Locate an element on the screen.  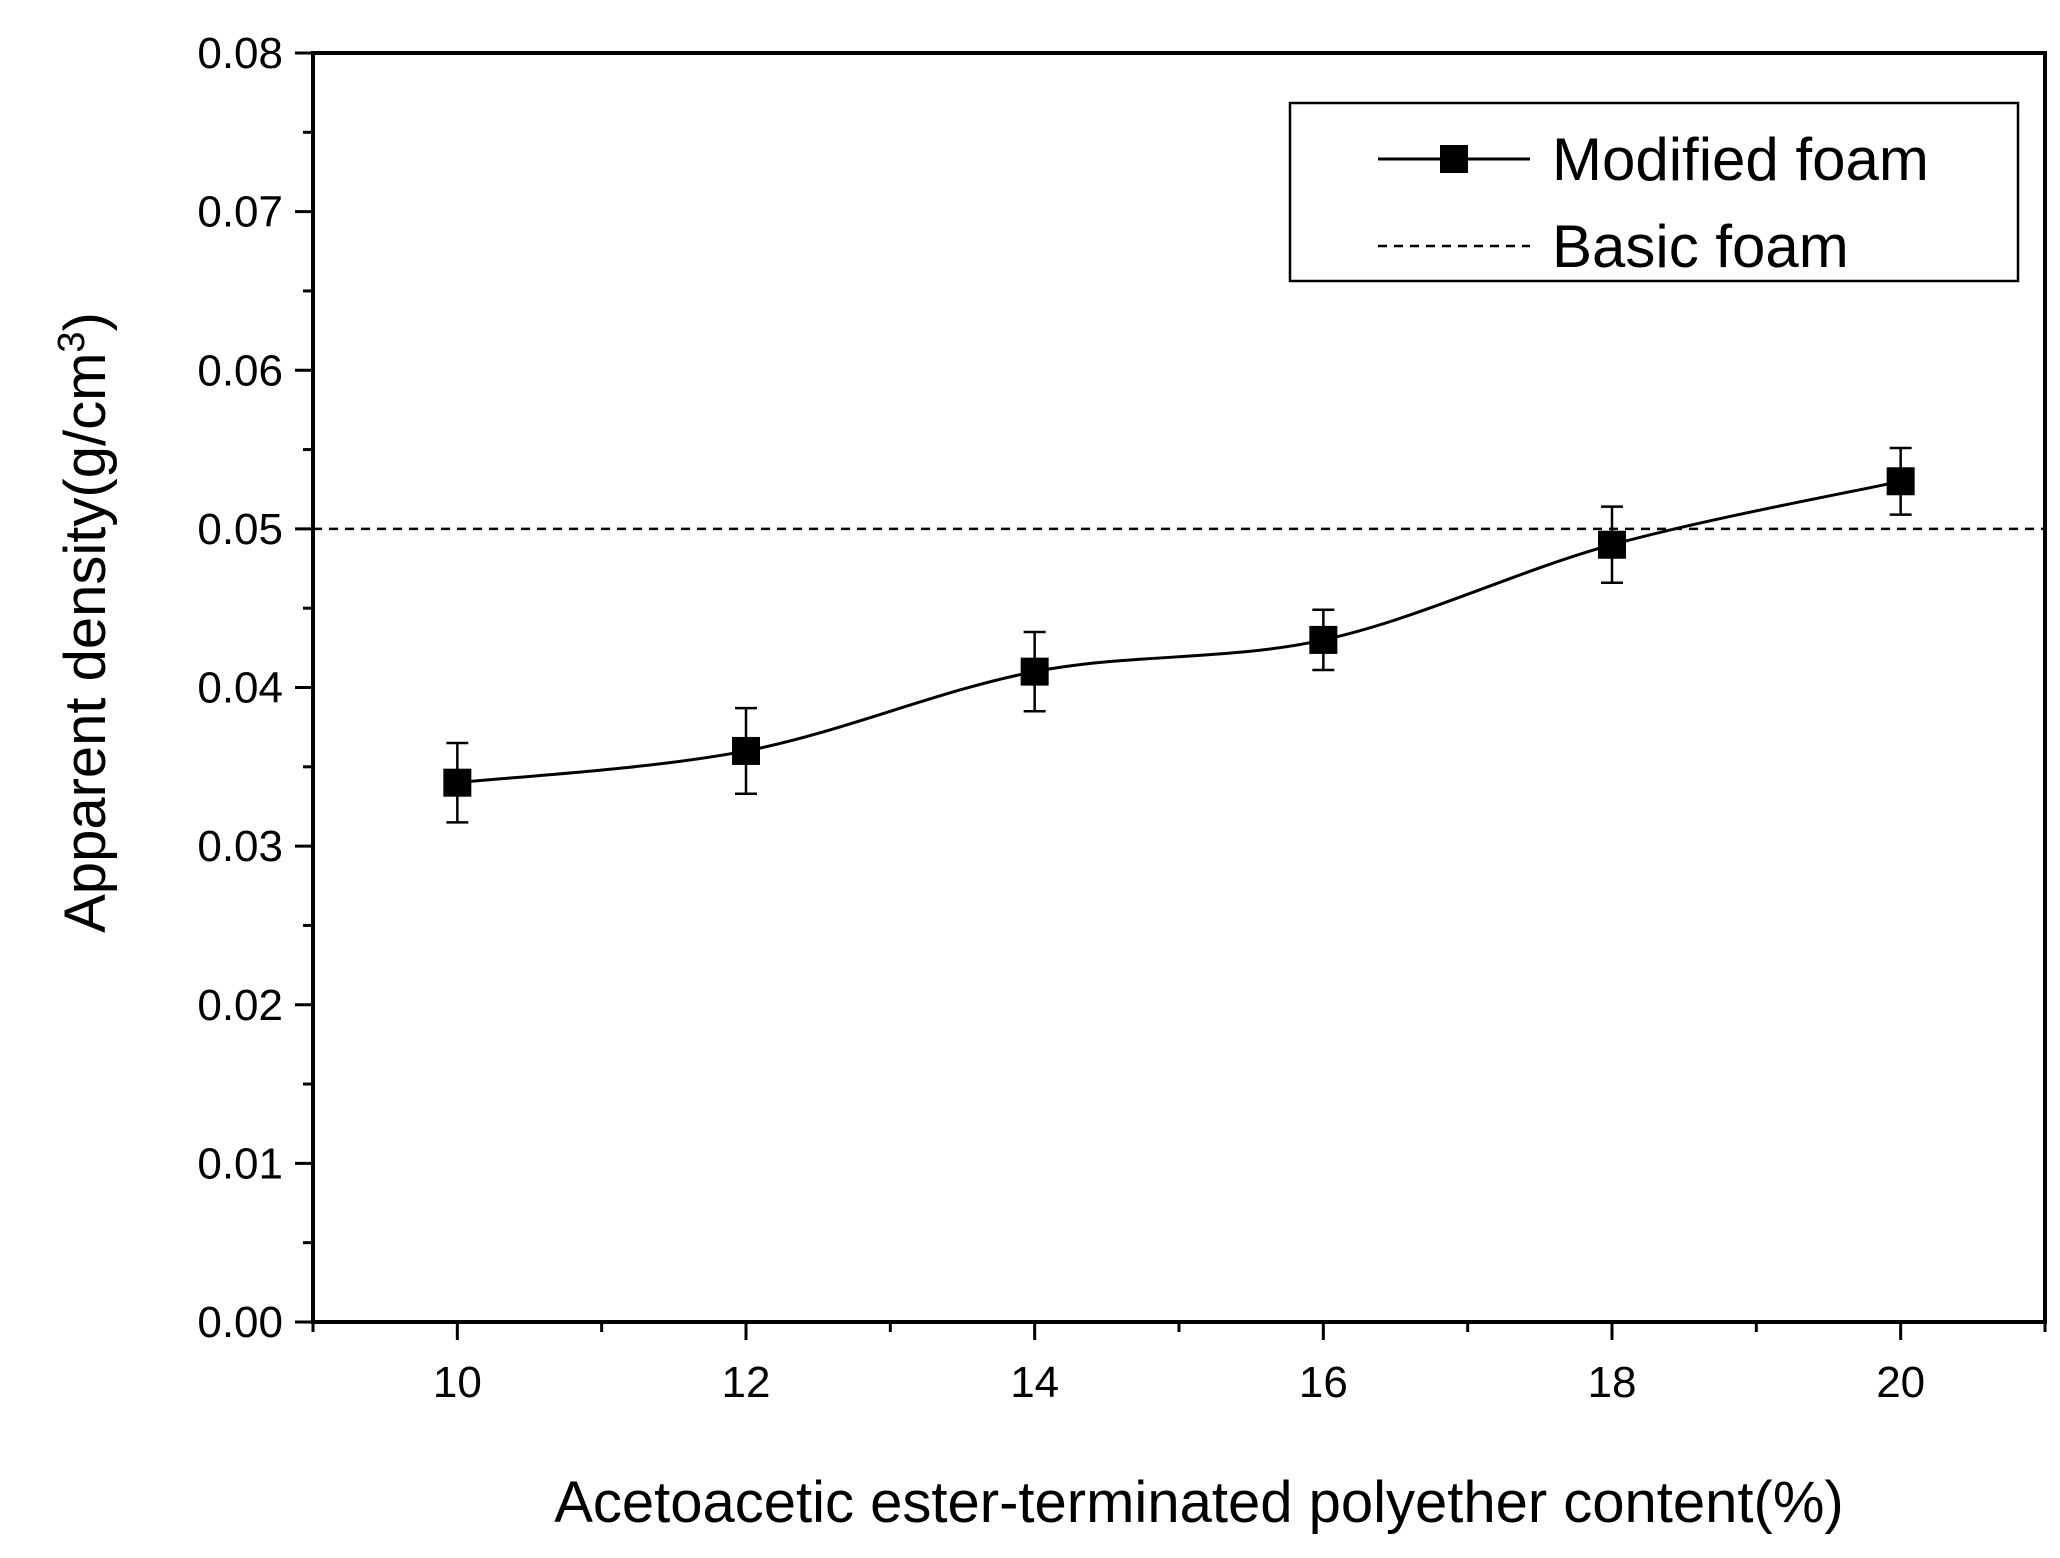
legend-box is located at coordinates (1654, 192).